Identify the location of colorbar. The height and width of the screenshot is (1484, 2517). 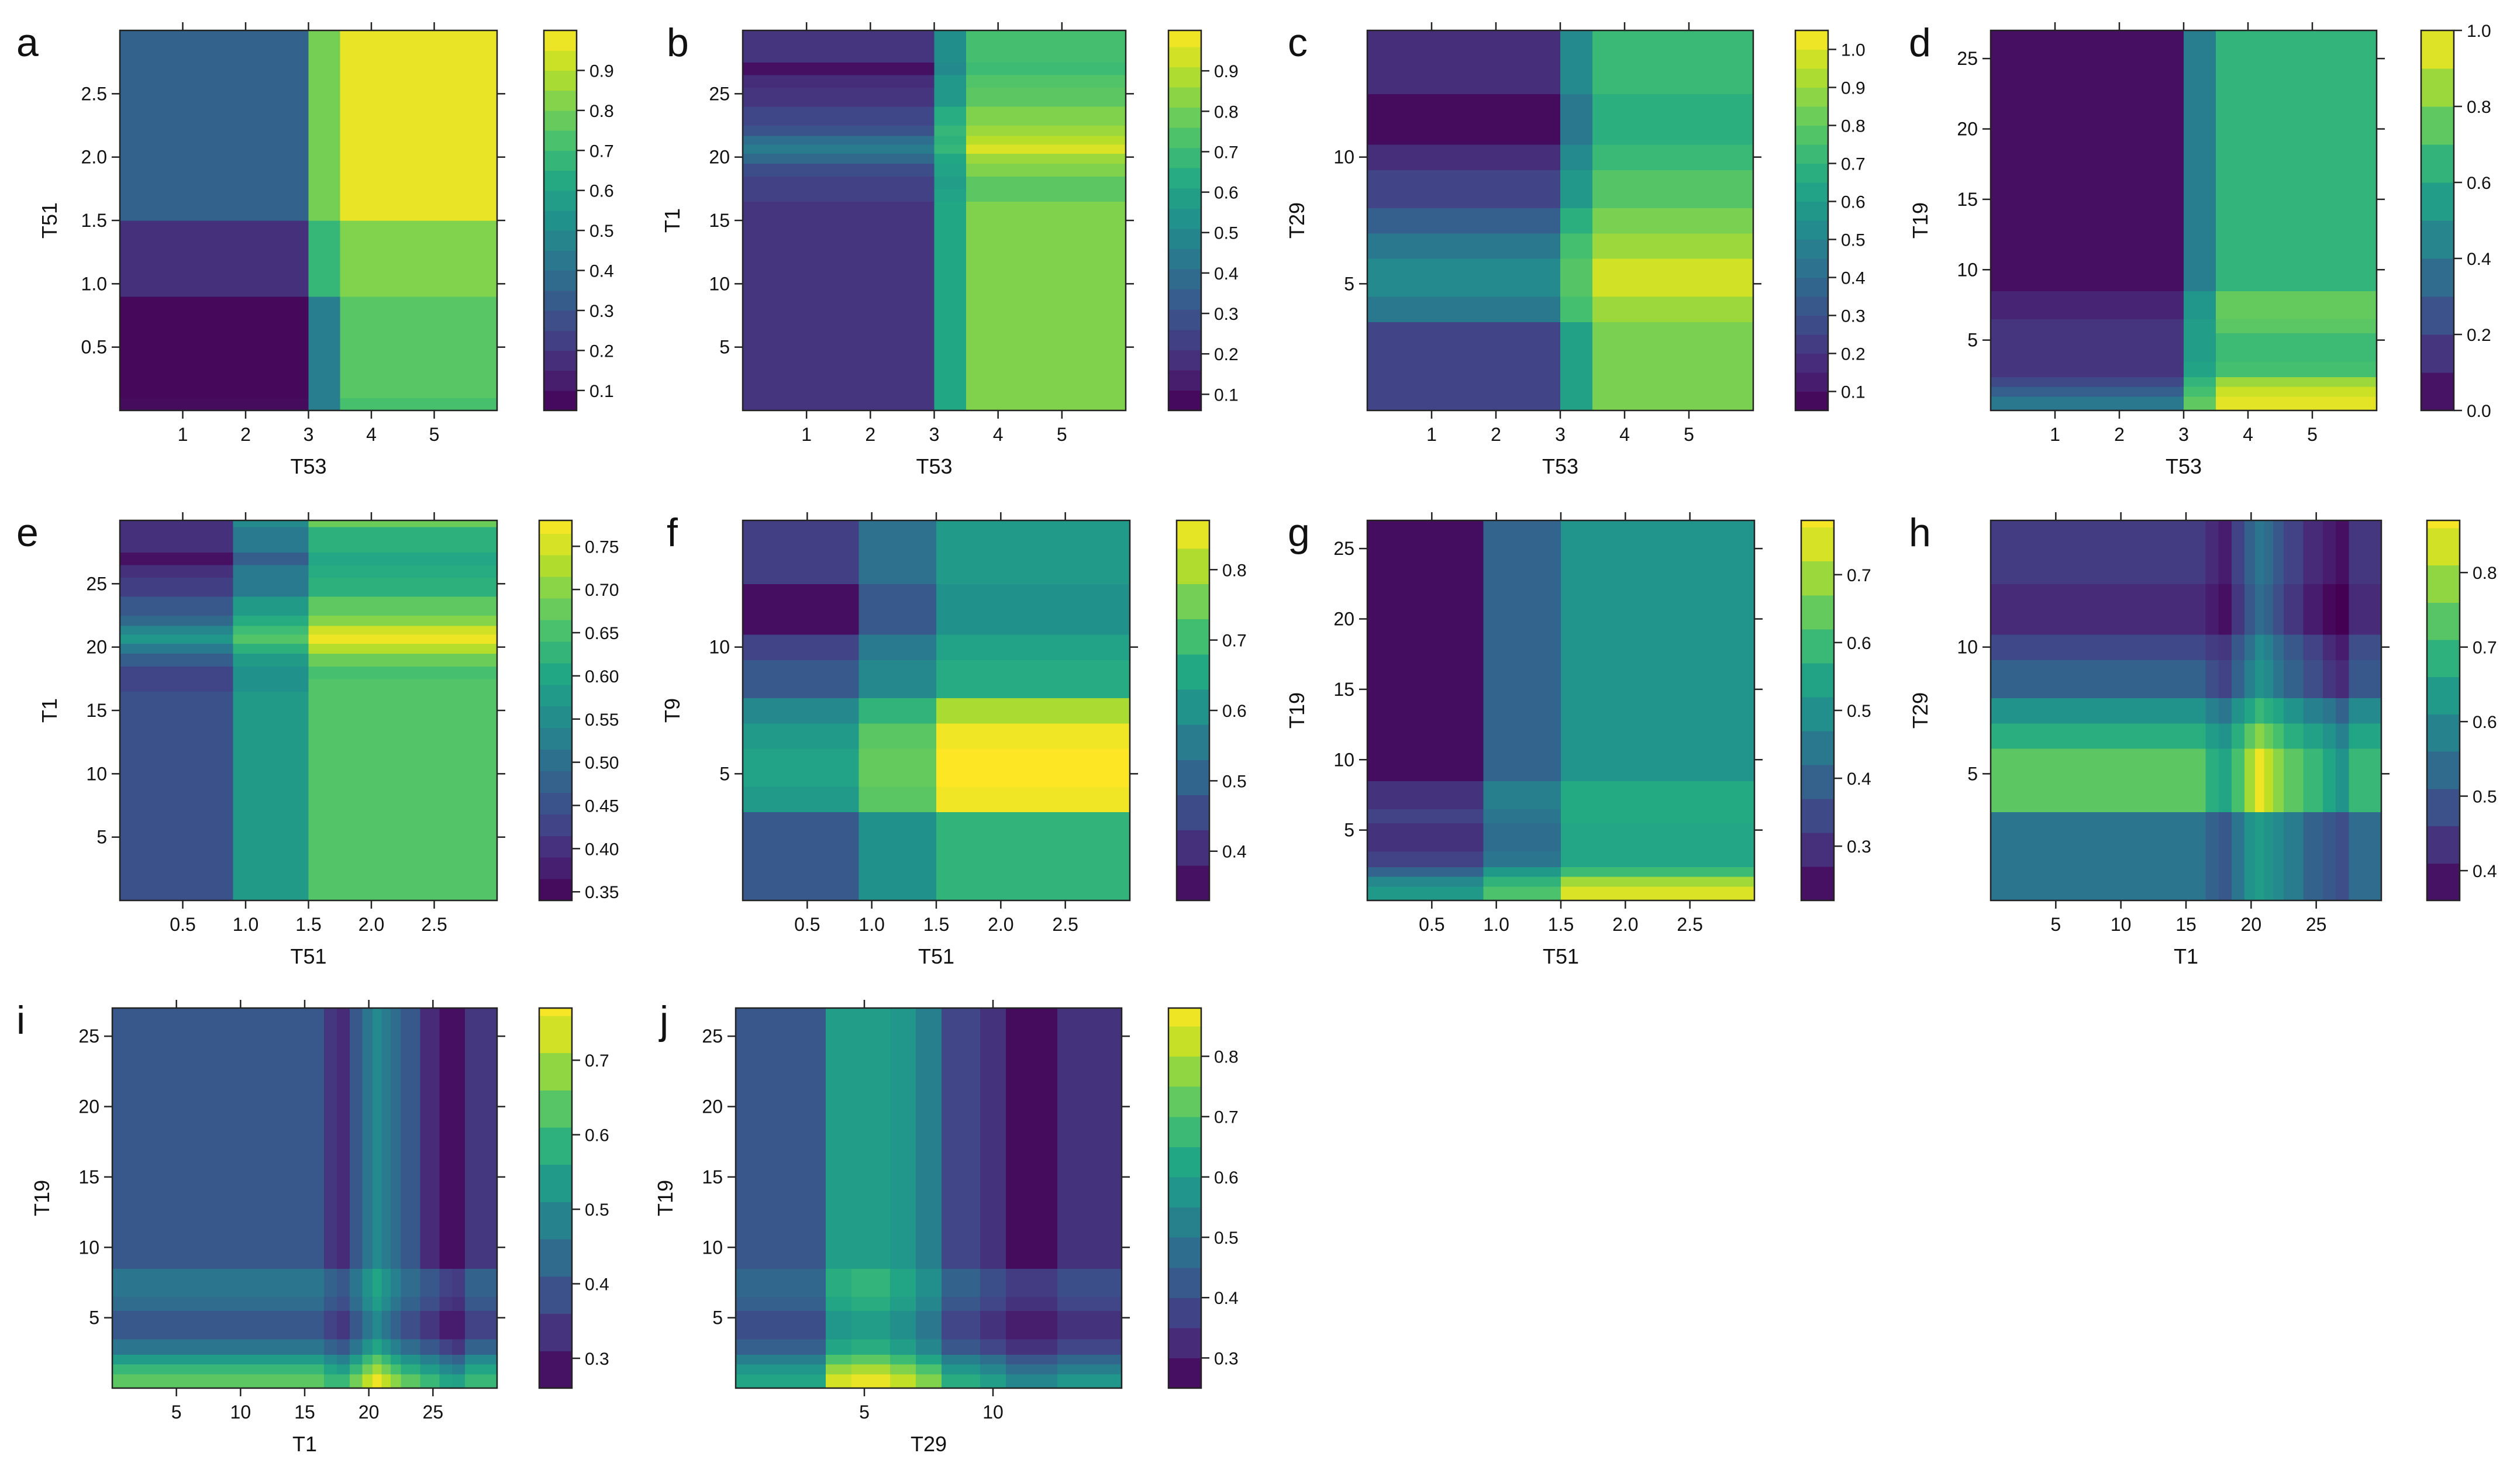
(560, 220).